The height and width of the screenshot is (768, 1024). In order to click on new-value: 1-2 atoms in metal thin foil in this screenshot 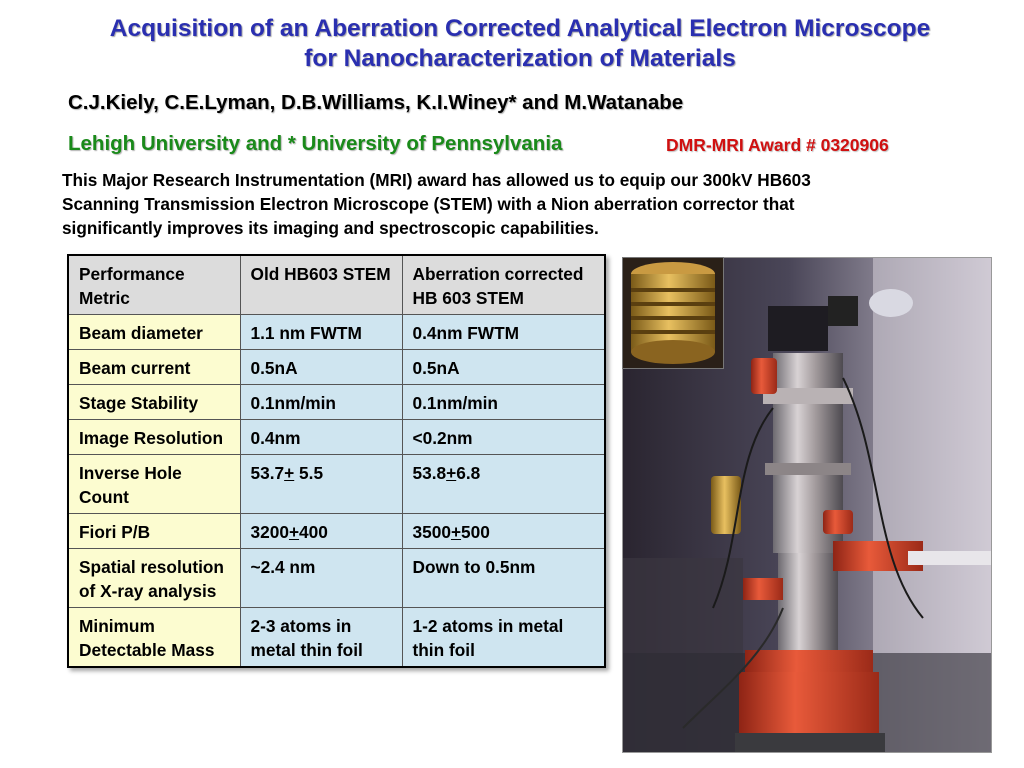, I will do `click(503, 637)`.